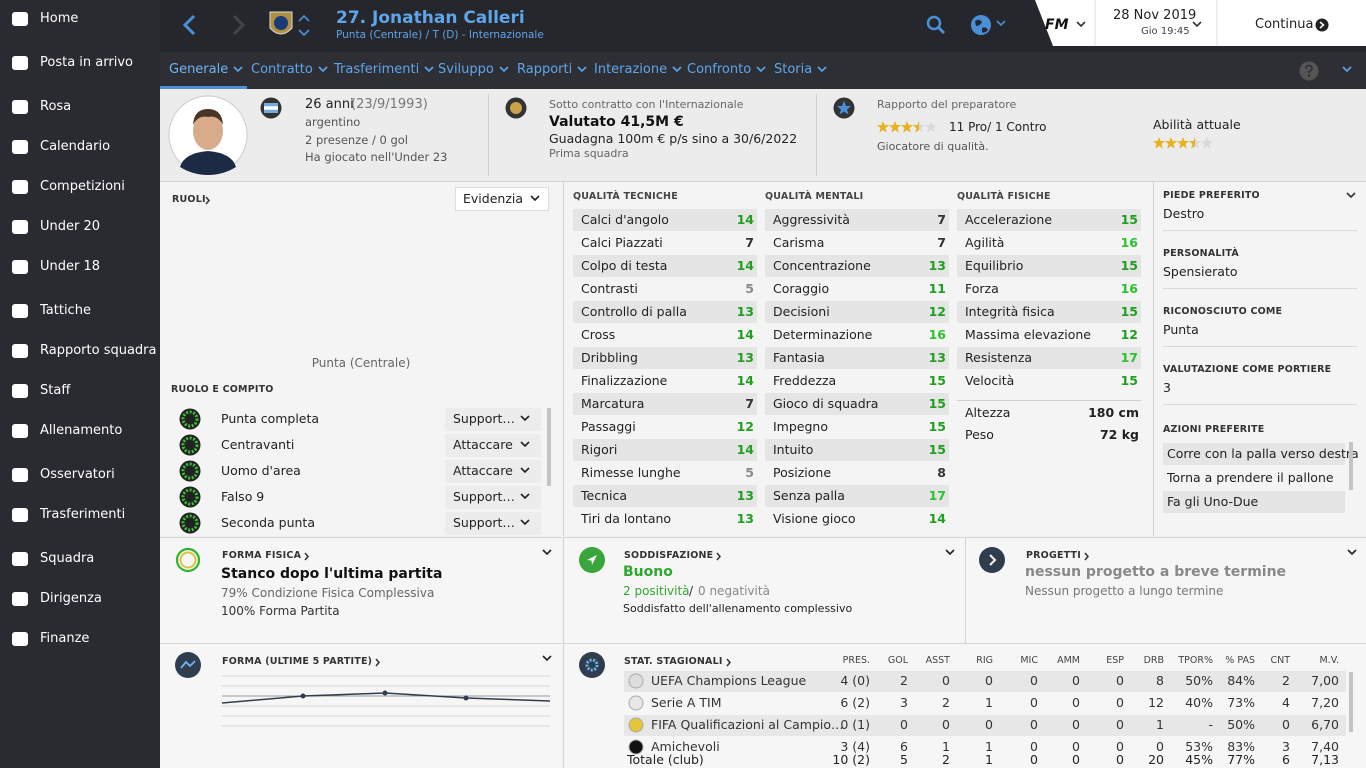 Image resolution: width=1366 pixels, height=768 pixels. I want to click on panel-title: FORMA (ULTIME 5 PARTITE), so click(297, 661).